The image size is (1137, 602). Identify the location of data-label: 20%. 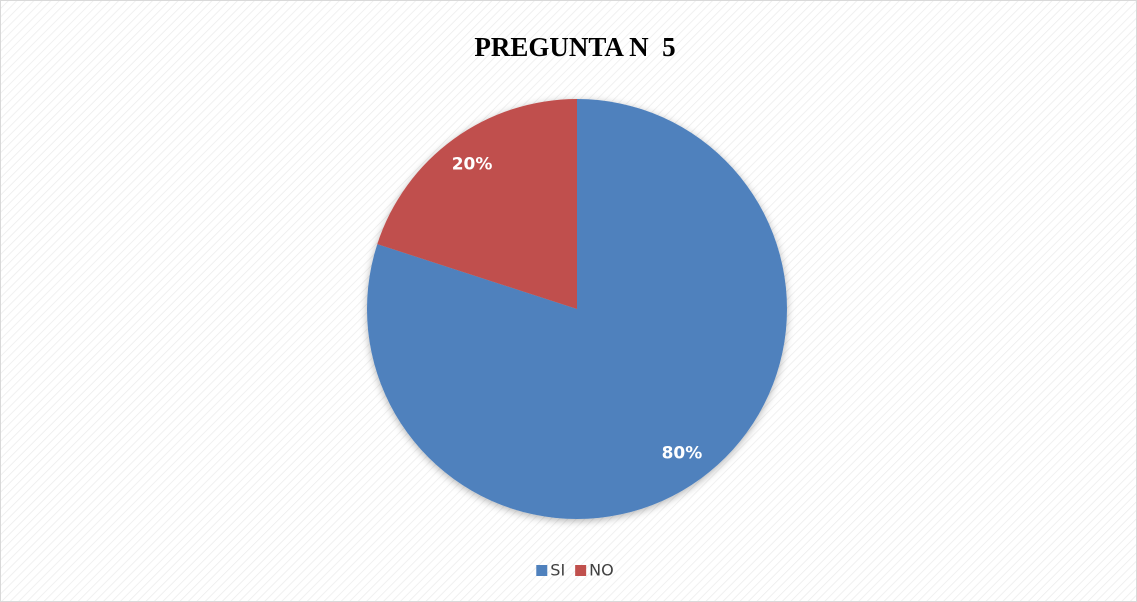
(472, 165).